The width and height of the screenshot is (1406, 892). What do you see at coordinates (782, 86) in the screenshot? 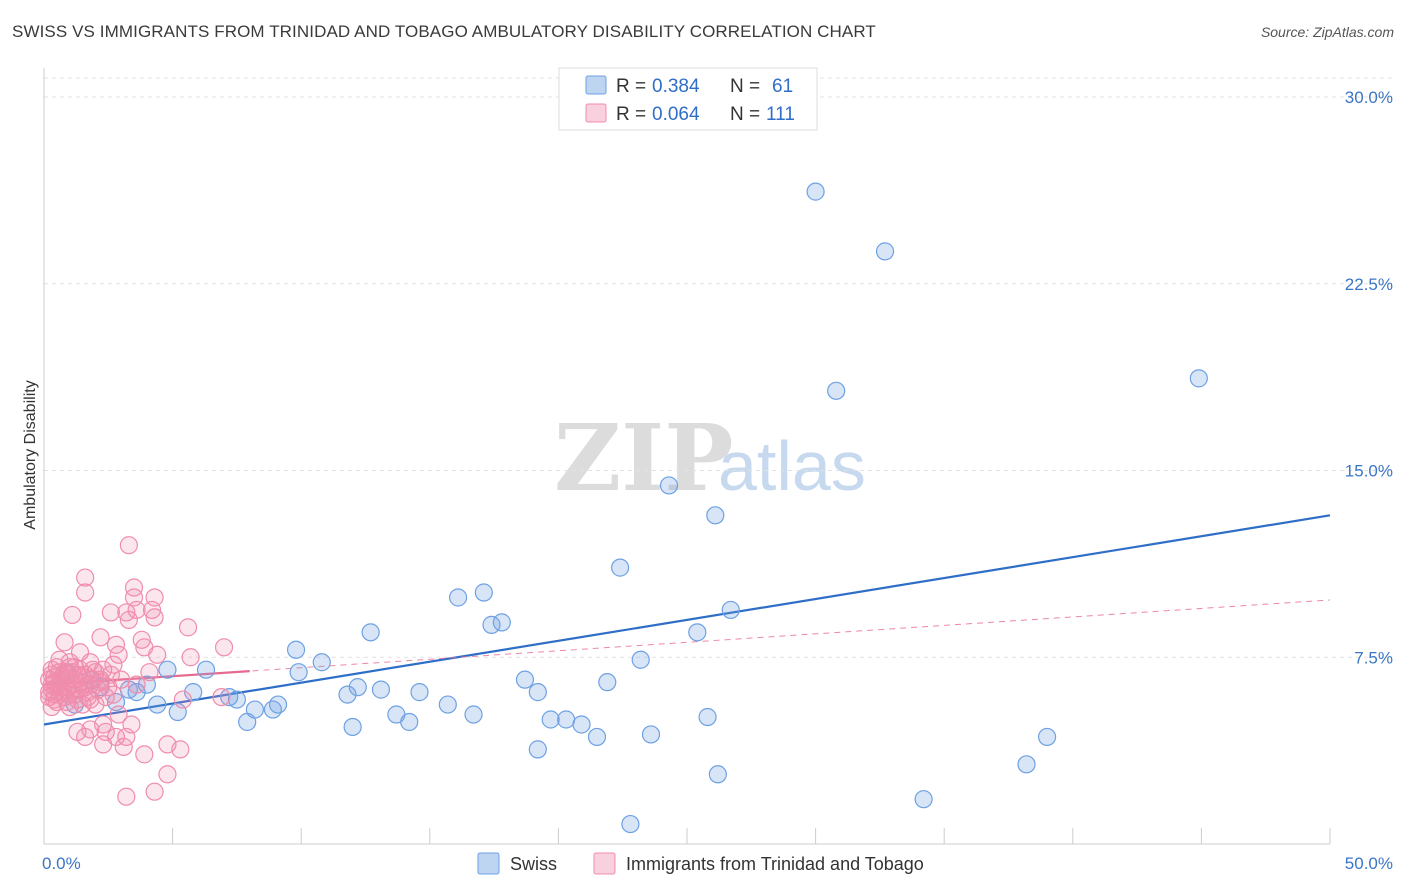
I see `legend-n-value: 61` at bounding box center [782, 86].